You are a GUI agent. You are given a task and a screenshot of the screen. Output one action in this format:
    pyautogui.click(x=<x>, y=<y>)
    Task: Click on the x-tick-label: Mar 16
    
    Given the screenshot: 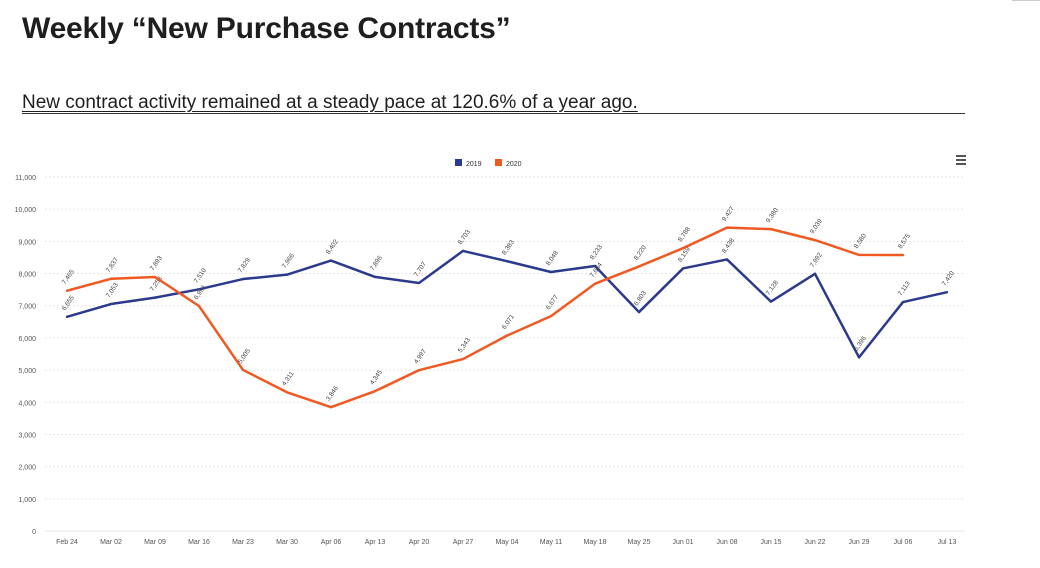 What is the action you would take?
    pyautogui.click(x=199, y=542)
    